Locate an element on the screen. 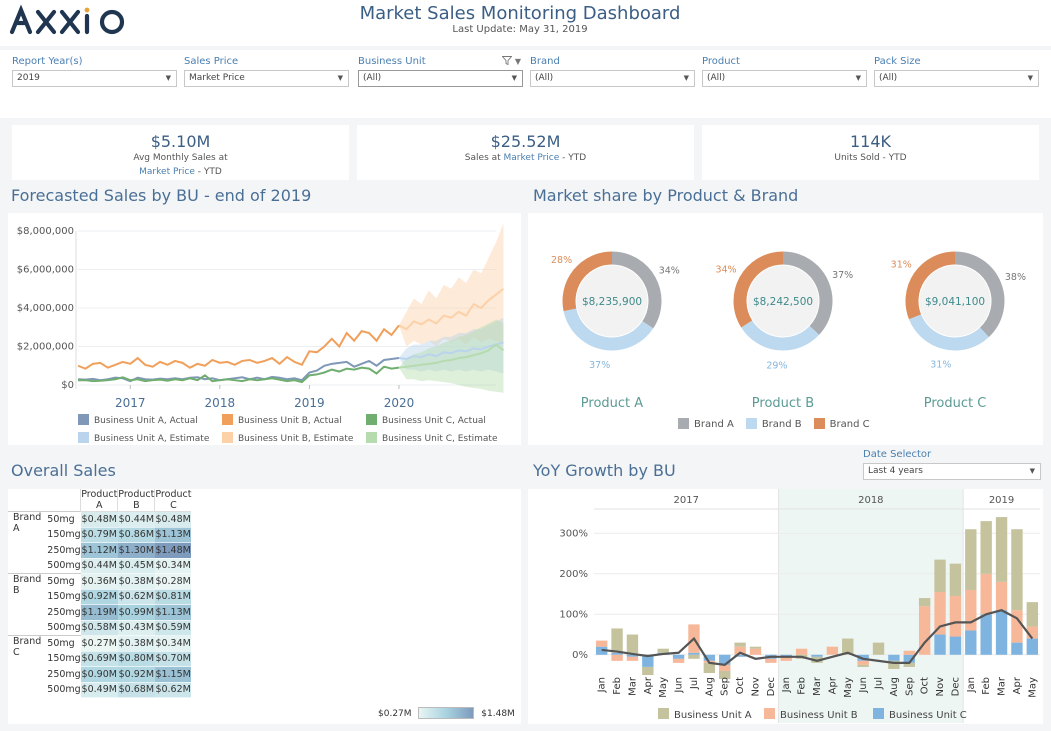 This screenshot has height=731, width=1051. value-cell: $0.68M is located at coordinates (136, 690).